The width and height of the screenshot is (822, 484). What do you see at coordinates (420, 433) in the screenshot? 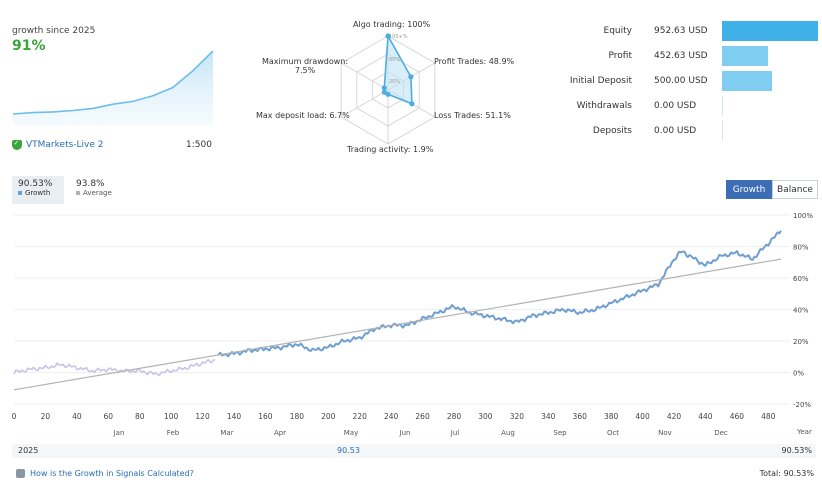
I see `month-labels: Jan Feb Mar Apr May Jun Jul Aug Sep Oct Nov Dec` at bounding box center [420, 433].